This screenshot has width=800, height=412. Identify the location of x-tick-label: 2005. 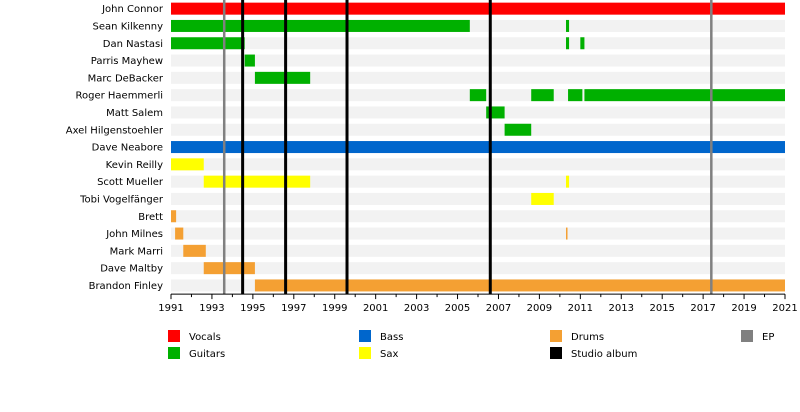
(457, 308).